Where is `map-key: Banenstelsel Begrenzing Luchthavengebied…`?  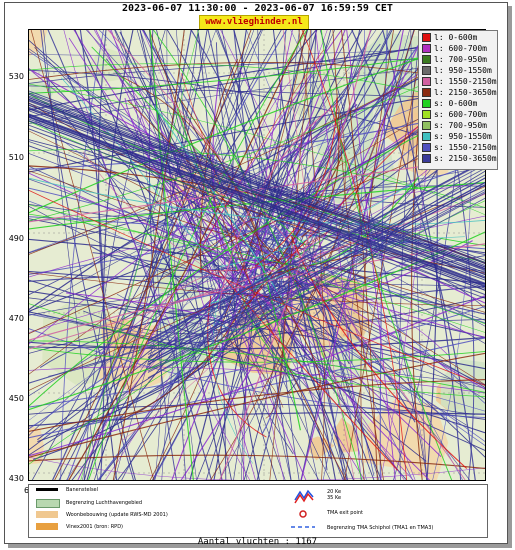 map-key: Banenstelsel Begrenzing Luchthavengebied… is located at coordinates (258, 511).